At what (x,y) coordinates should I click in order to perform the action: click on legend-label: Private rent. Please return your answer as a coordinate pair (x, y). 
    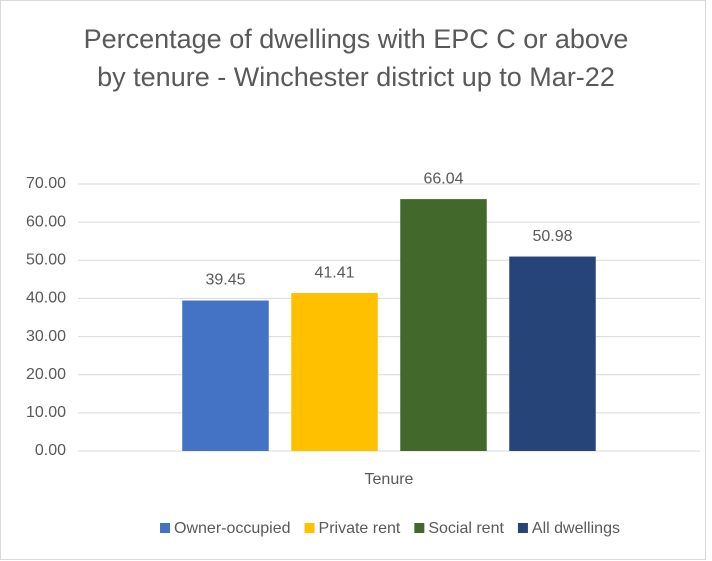
    Looking at the image, I should click on (360, 528).